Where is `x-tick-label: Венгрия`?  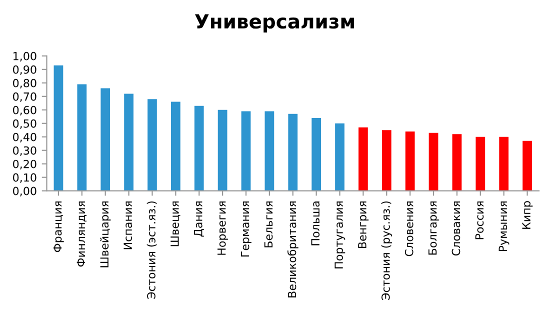 x-tick-label: Венгрия is located at coordinates (363, 224).